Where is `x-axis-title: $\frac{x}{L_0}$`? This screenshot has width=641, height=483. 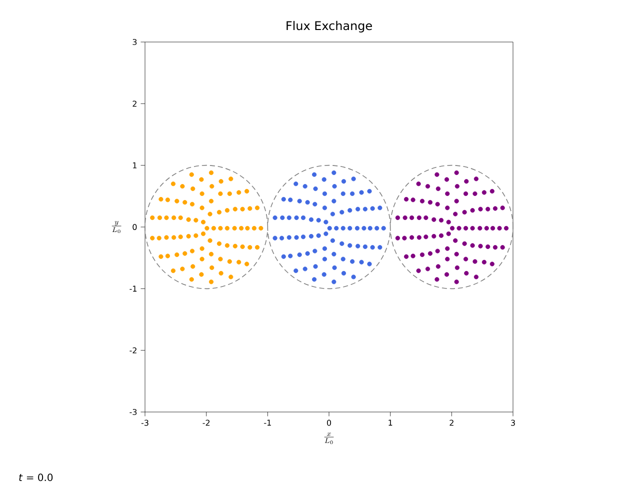
x-axis-title: $\frac{x}{L_0}$ is located at coordinates (329, 438).